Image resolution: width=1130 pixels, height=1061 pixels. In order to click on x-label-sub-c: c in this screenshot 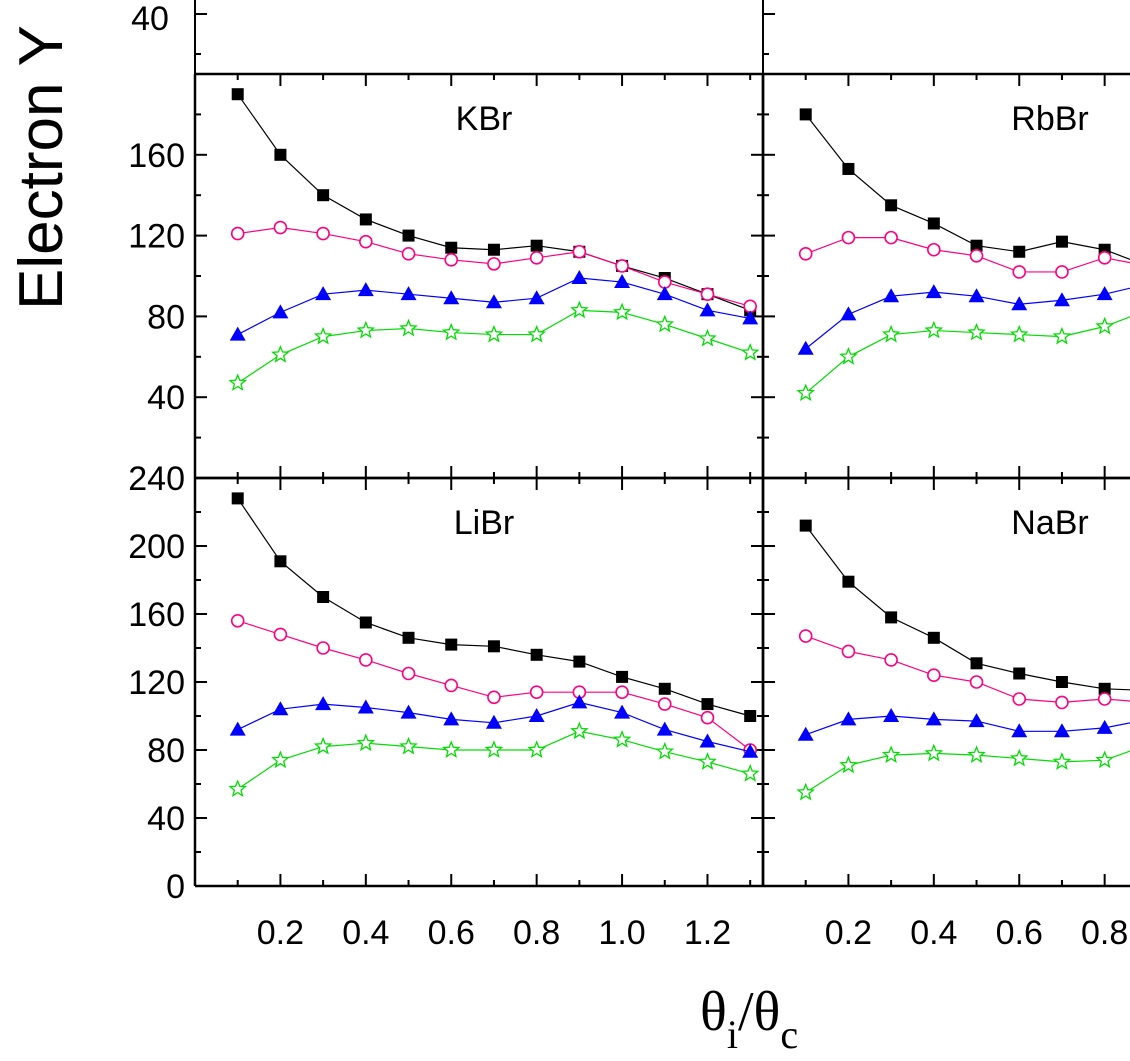, I will do `click(789, 1034)`.